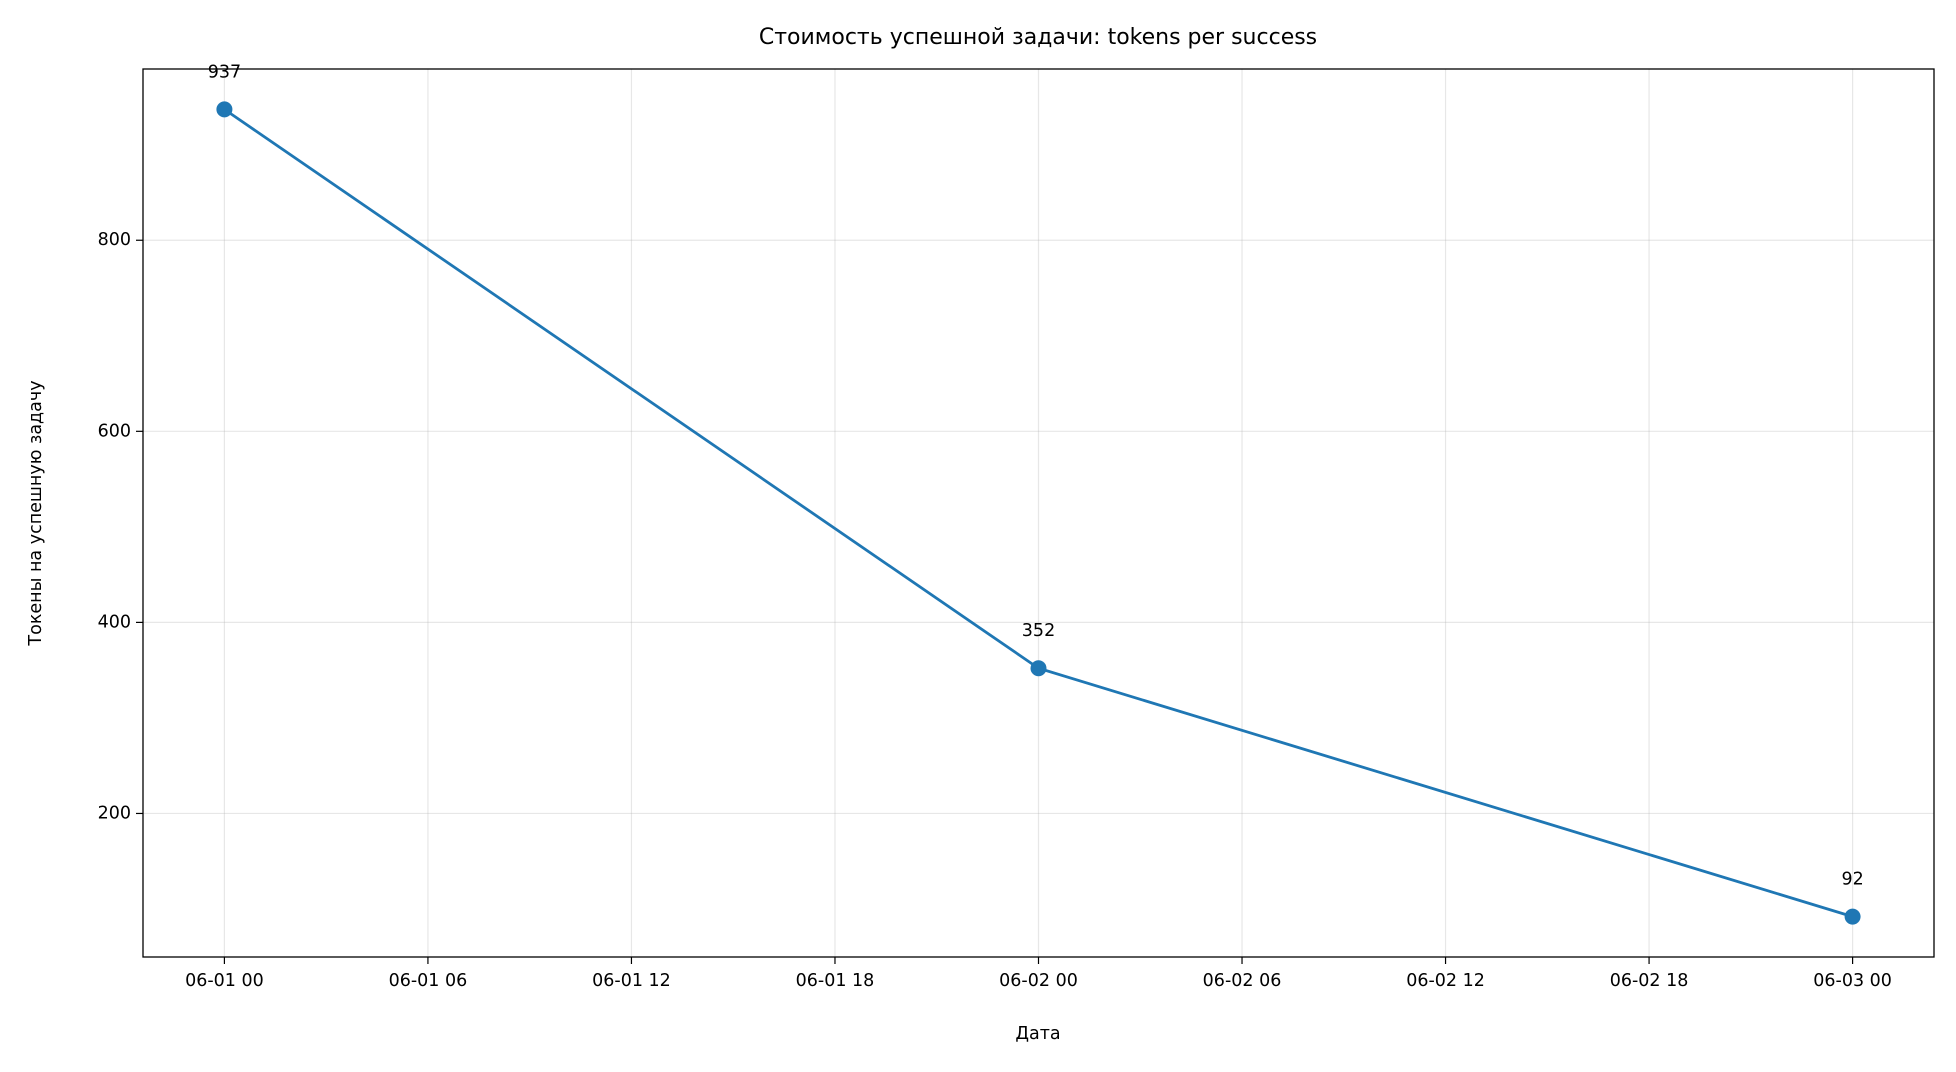 The image size is (1956, 1072). Describe the element at coordinates (1038, 631) in the screenshot. I see `data-label: 352` at that location.